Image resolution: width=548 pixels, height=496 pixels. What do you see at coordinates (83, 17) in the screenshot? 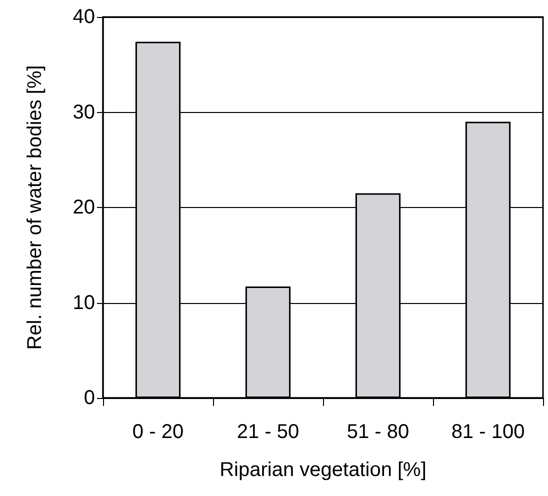
I see `y-tick-label: 40` at bounding box center [83, 17].